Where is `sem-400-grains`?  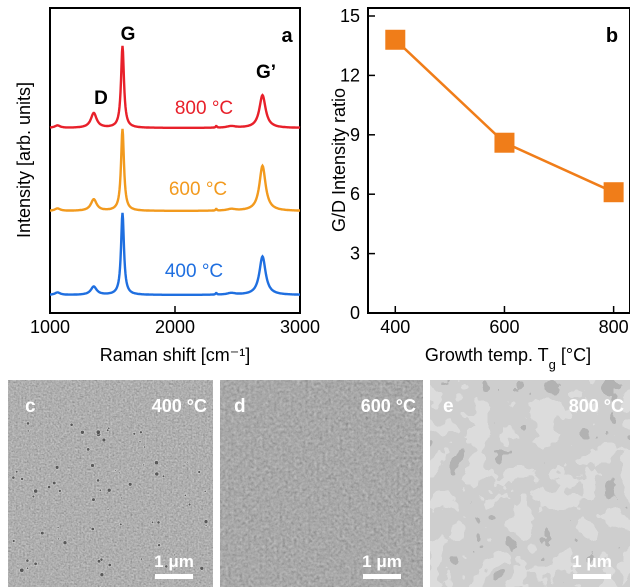 sem-400-grains is located at coordinates (110, 499).